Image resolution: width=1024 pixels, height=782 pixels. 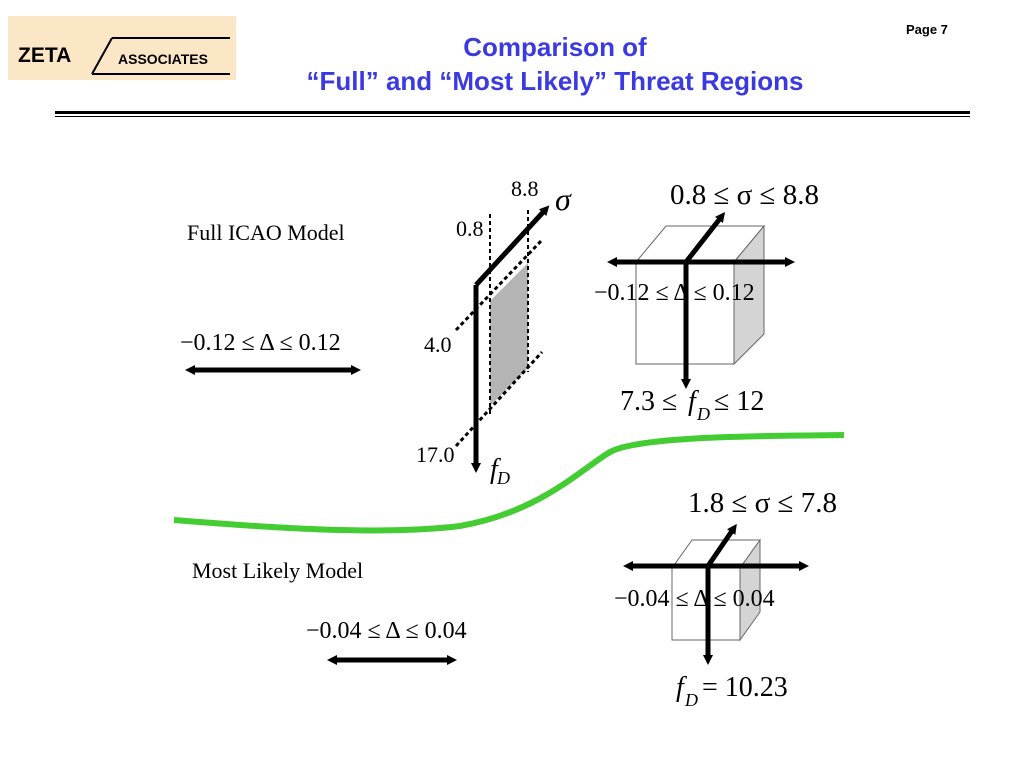 I want to click on likely-delta-range: −0.04 ≤ Δ ≤ 0.04, so click(x=386, y=631).